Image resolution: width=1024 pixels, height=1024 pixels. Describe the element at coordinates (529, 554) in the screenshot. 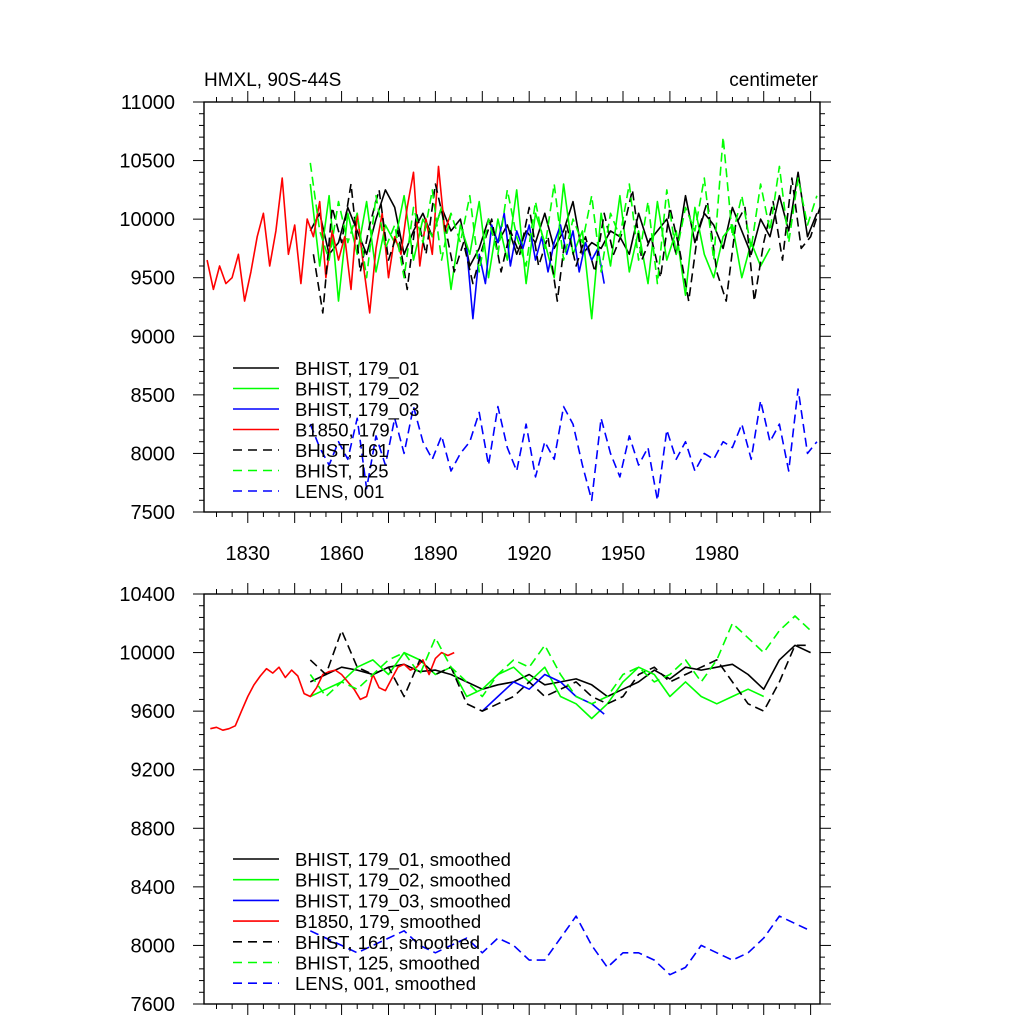

I see `x-tick-label: 1920` at that location.